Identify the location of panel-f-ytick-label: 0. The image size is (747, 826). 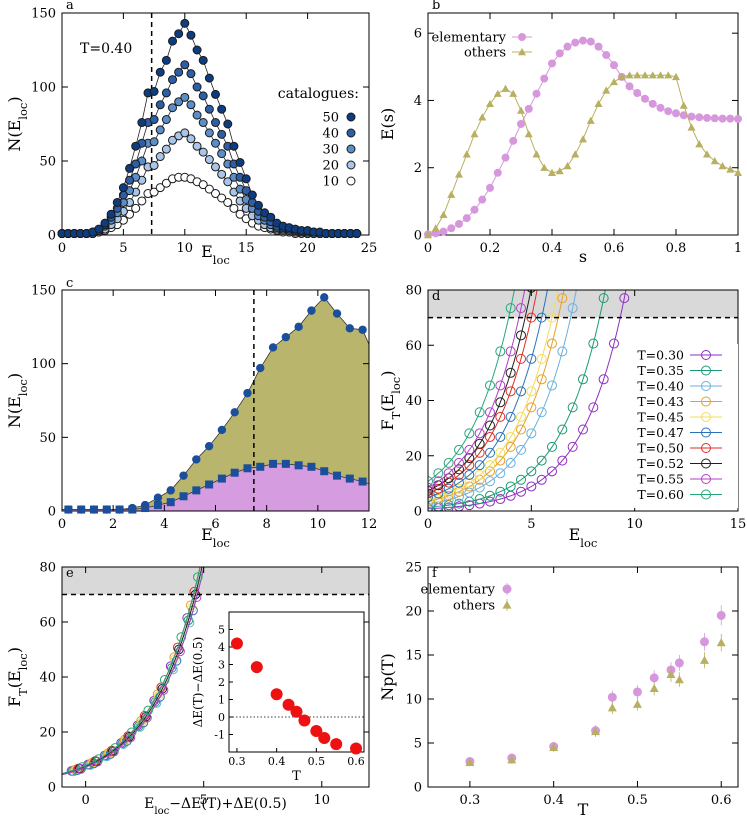
(418, 788).